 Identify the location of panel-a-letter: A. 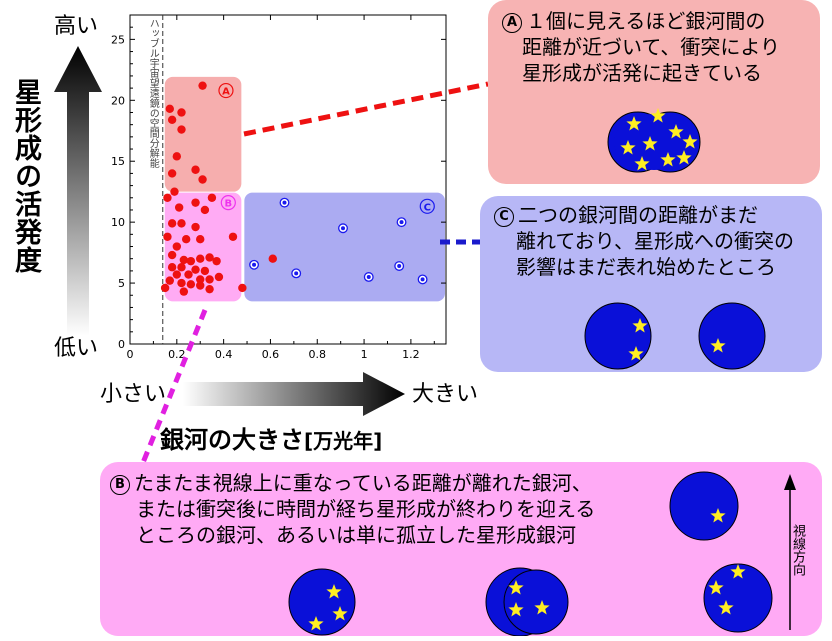
(512, 23).